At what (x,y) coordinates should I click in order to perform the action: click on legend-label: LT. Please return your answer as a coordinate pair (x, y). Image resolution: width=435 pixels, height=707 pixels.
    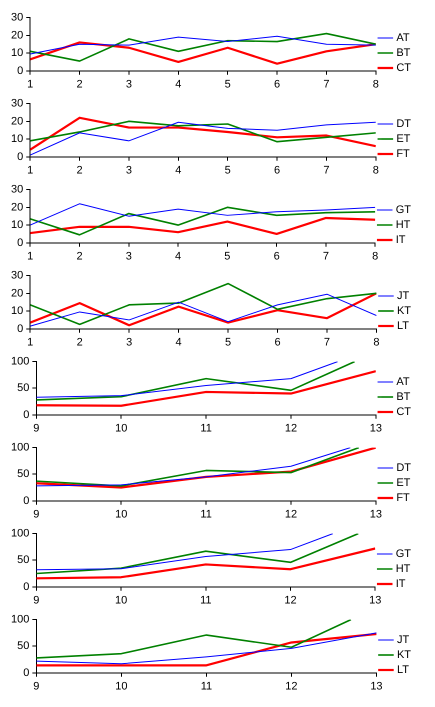
    Looking at the image, I should click on (403, 326).